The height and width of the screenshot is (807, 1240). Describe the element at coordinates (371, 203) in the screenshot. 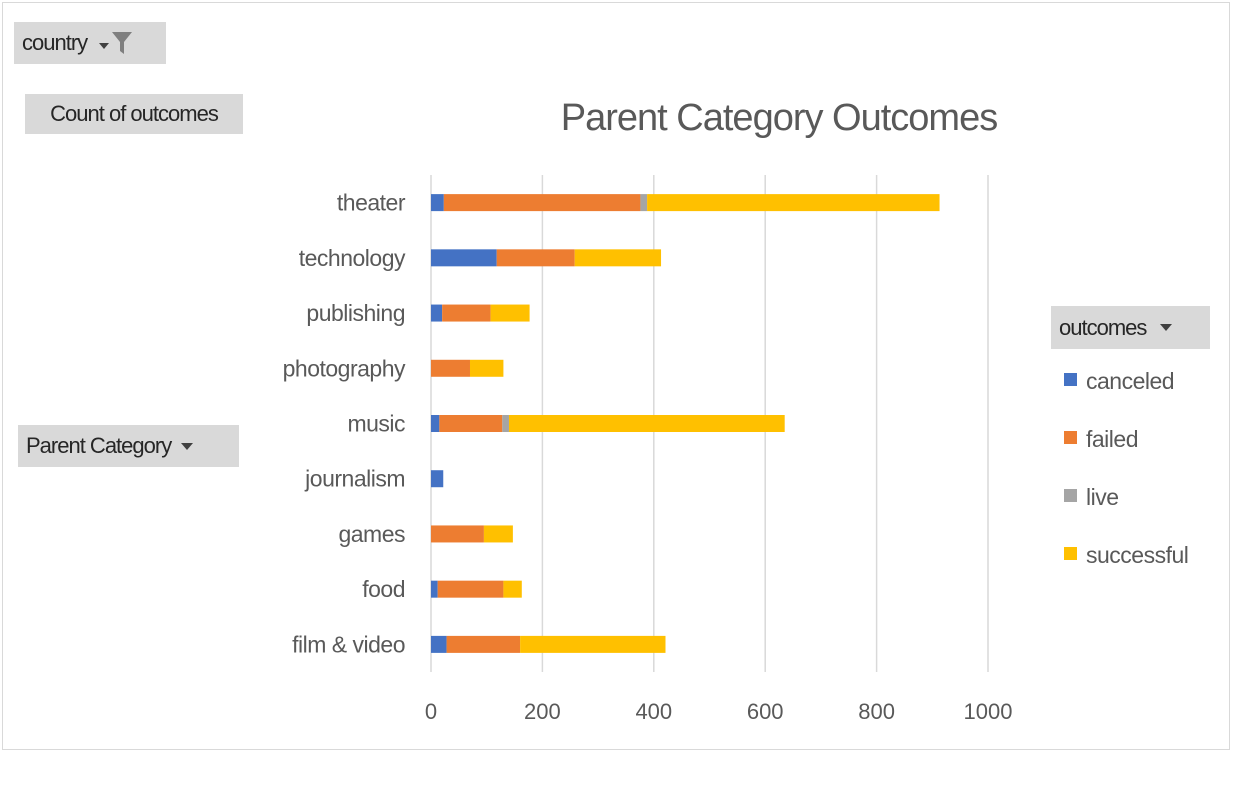

I see `category-label: theater` at that location.